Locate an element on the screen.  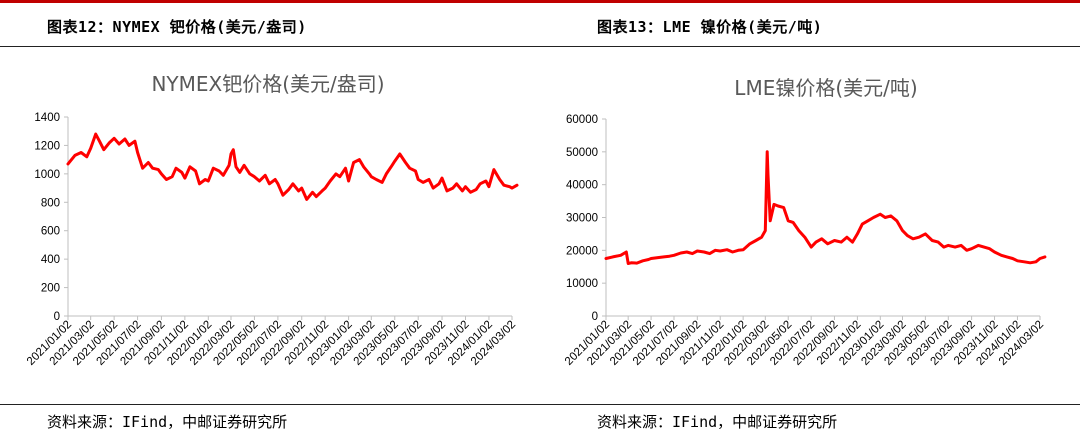
top-rule is located at coordinates (540, 1).